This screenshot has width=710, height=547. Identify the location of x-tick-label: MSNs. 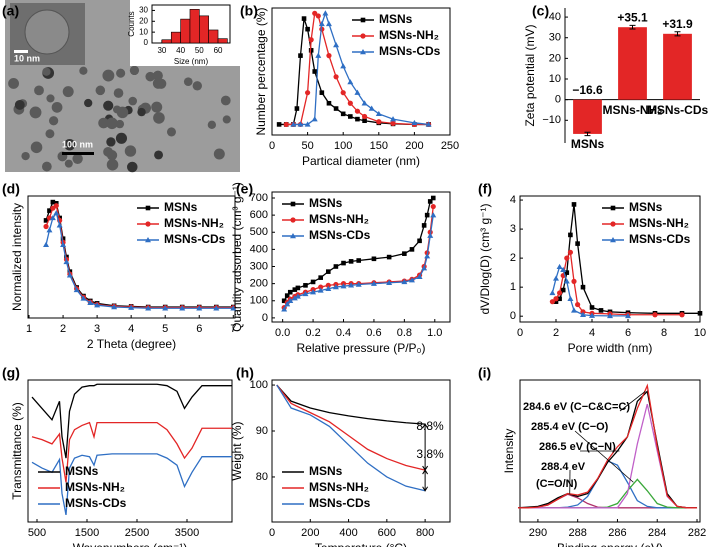
(588, 144).